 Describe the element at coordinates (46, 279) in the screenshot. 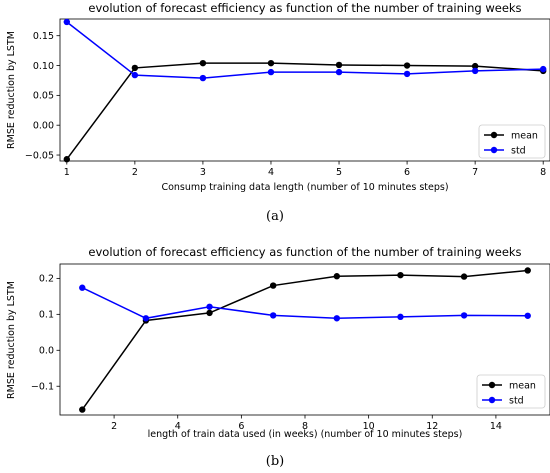

I see `y-tick-label: 0.2` at that location.